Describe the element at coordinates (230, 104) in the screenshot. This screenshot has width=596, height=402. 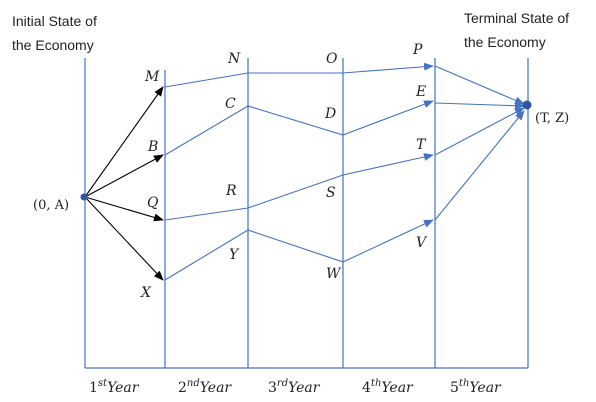
I see `node-label-C: C` at that location.